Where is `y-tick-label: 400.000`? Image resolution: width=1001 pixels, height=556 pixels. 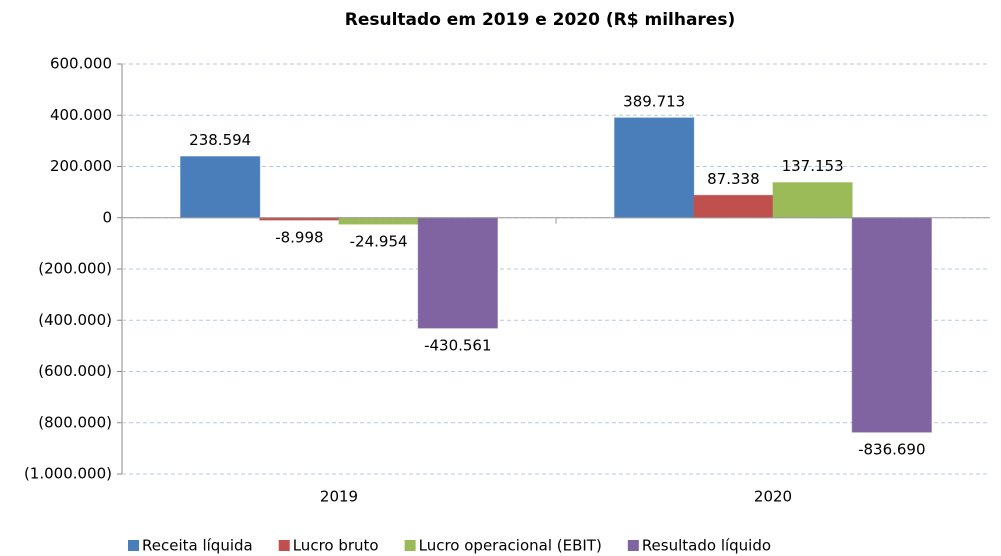
y-tick-label: 400.000 is located at coordinates (81, 115).